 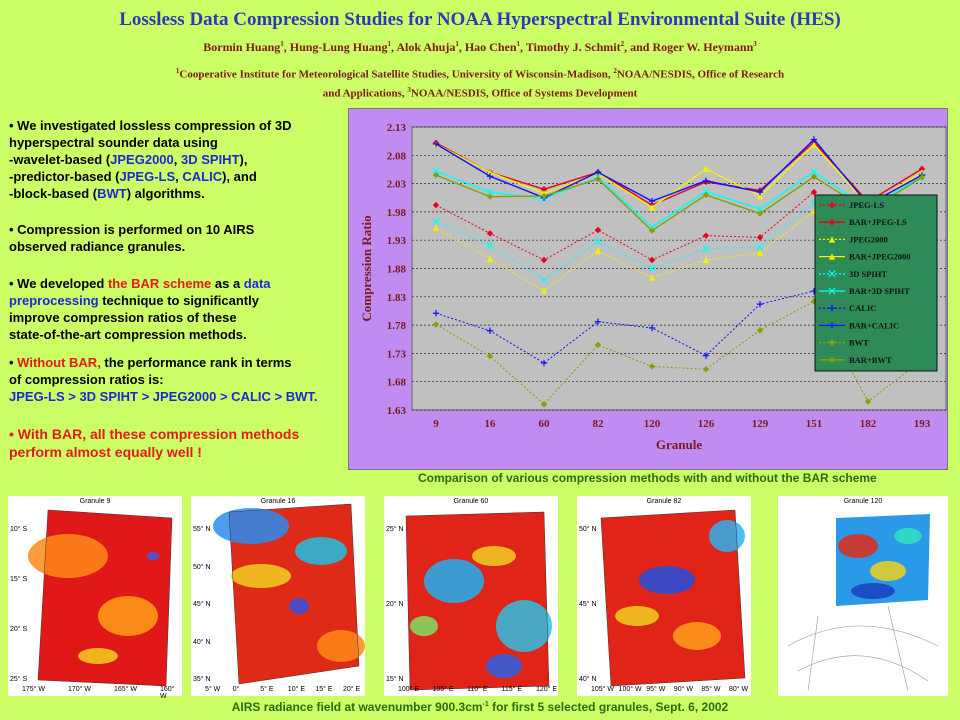 What do you see at coordinates (395, 679) in the screenshot?
I see `lat-label: 15° N` at bounding box center [395, 679].